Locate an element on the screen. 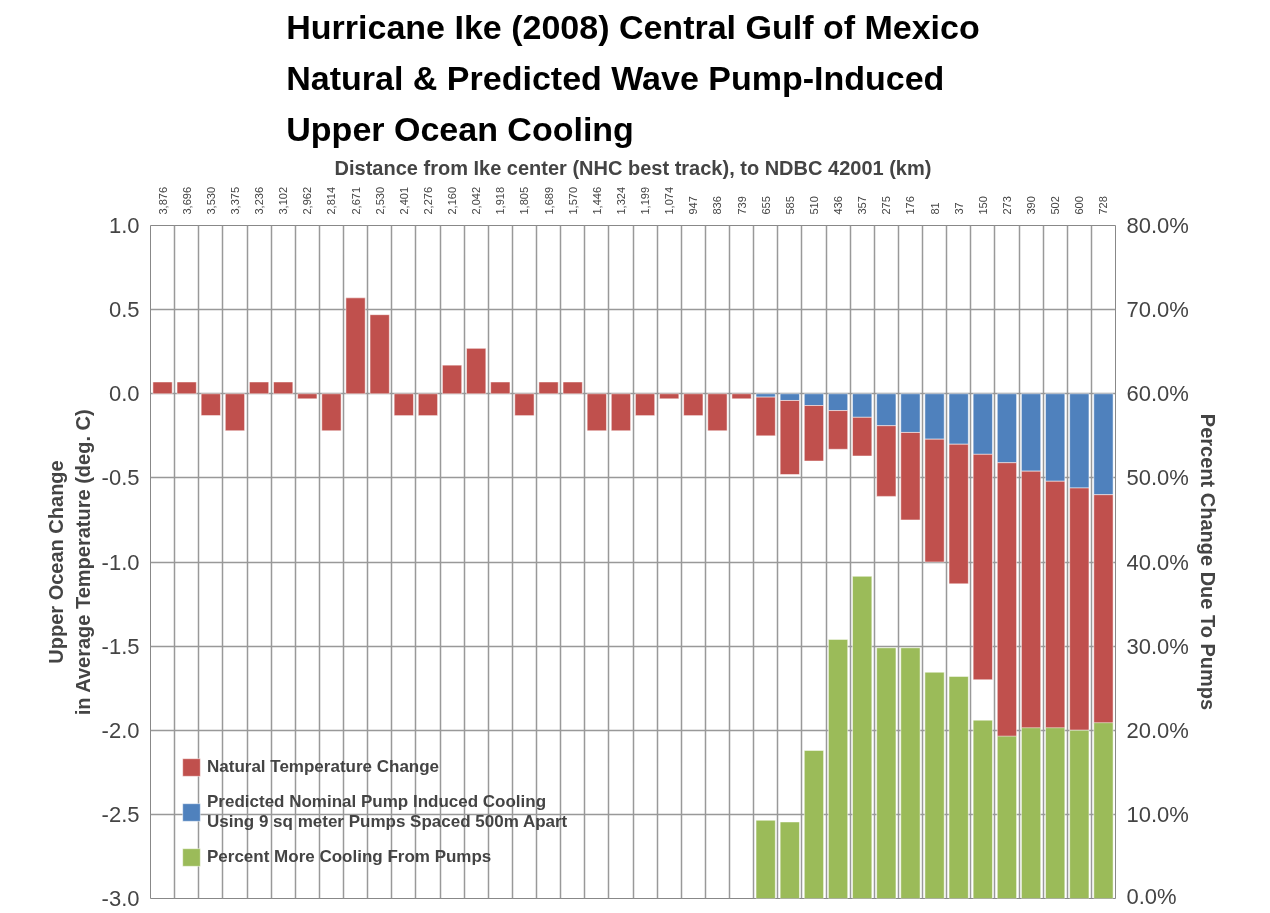 The image size is (1270, 913). x-tick-label: 3,375 is located at coordinates (234, 200).